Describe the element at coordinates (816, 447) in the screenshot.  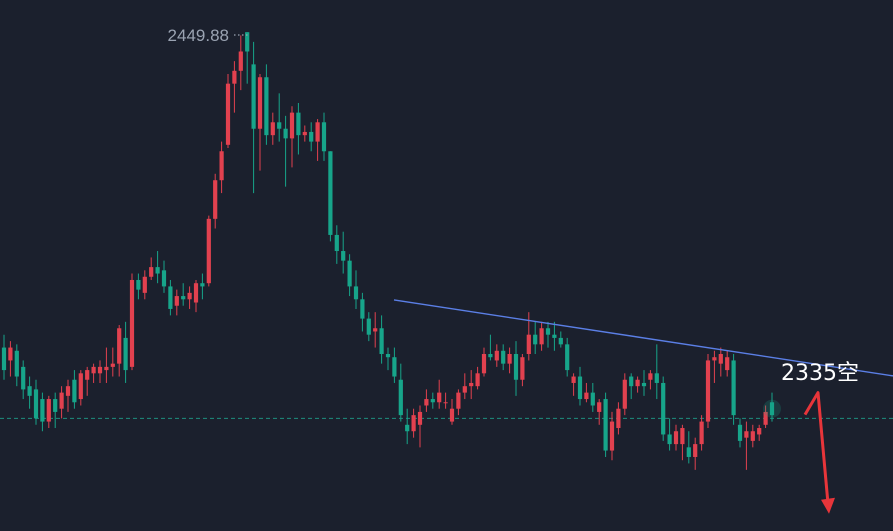
I see `forecast-arrow-path` at that location.